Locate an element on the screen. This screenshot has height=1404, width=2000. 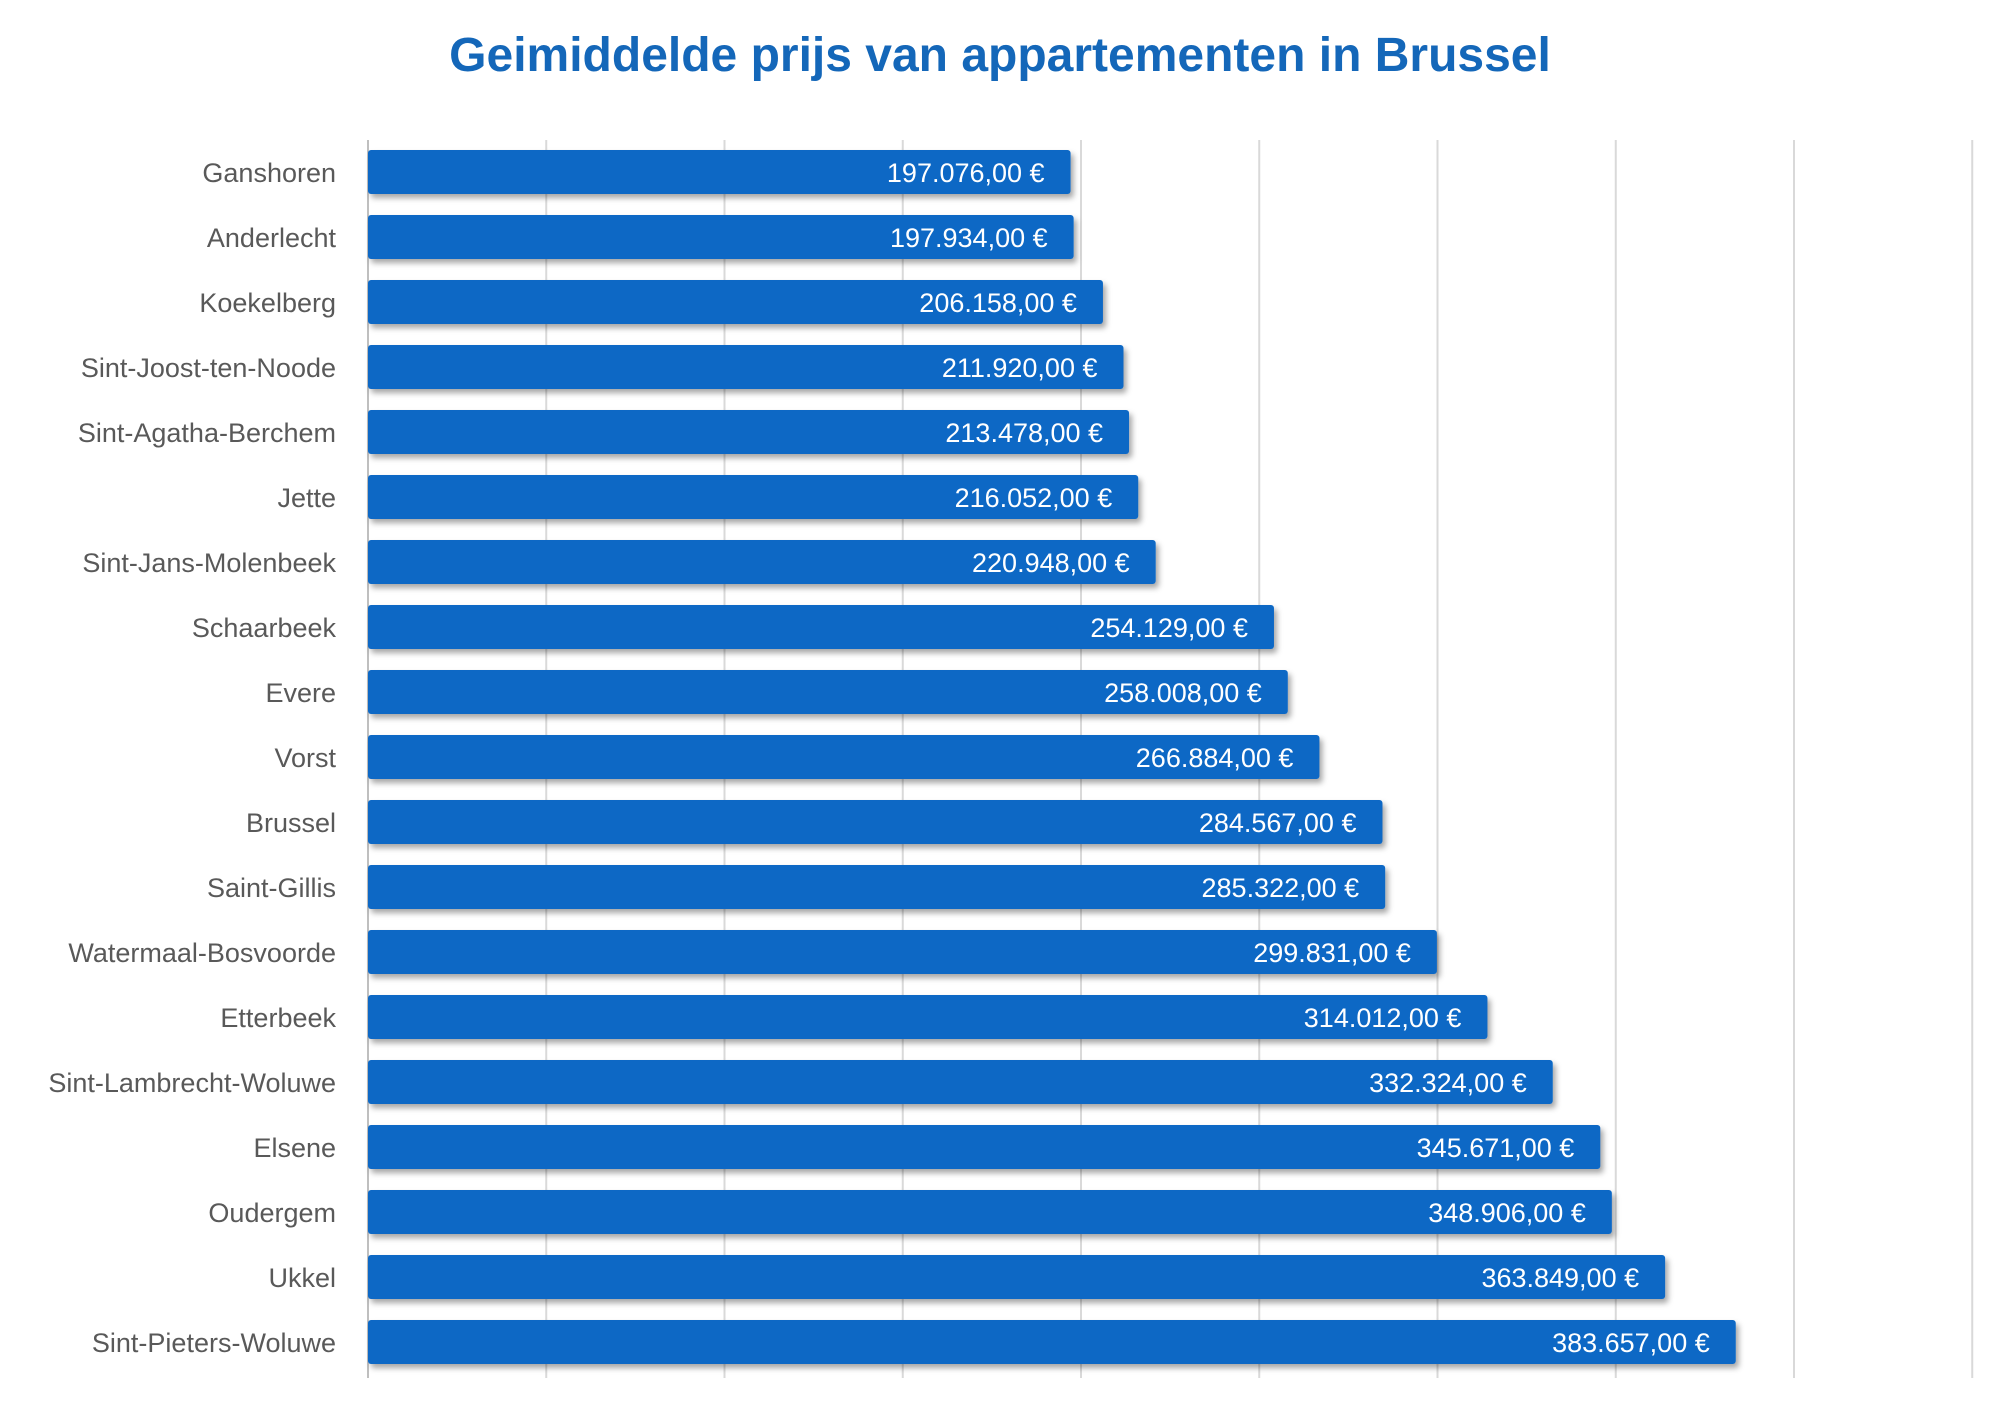
category-label: Evere is located at coordinates (300, 693).